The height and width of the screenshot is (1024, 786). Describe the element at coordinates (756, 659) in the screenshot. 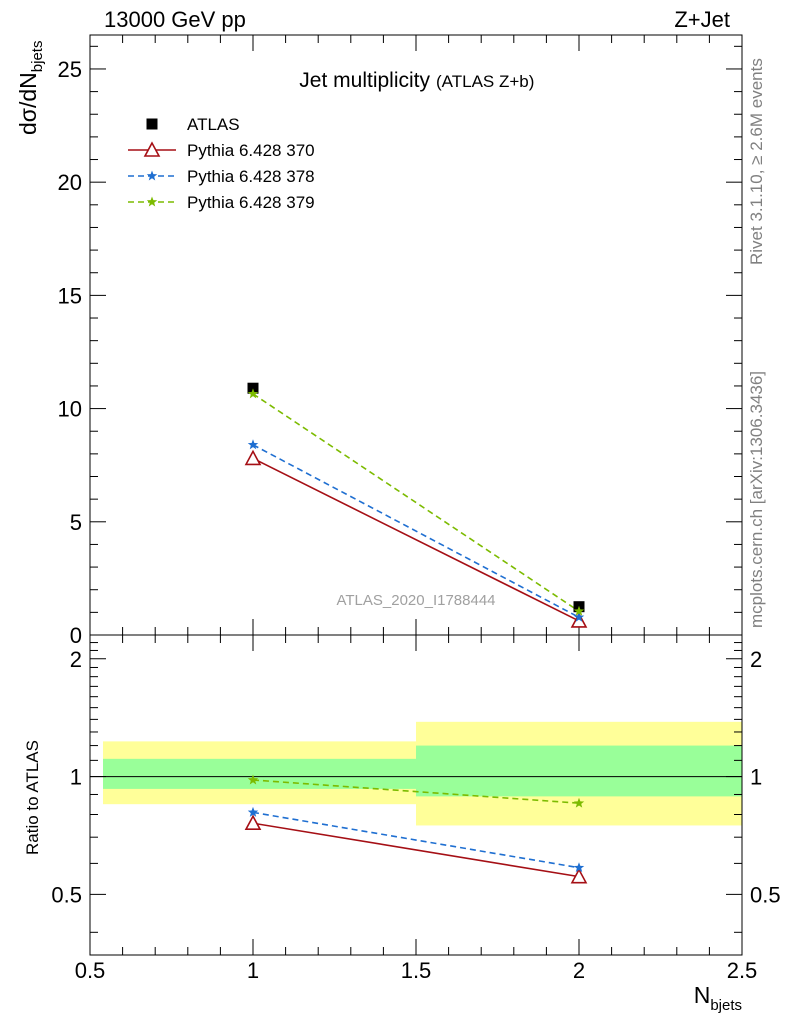

I see `ratio-y-tick-label-right: 2` at that location.